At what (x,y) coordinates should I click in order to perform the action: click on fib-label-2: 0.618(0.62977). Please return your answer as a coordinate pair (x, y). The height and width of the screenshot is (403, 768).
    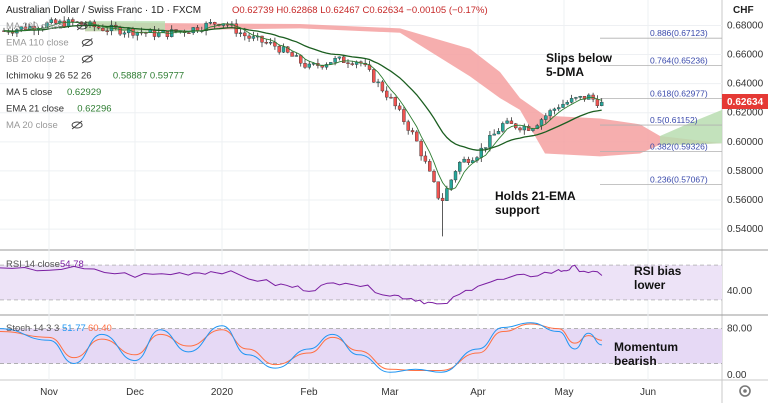
    Looking at the image, I should click on (679, 94).